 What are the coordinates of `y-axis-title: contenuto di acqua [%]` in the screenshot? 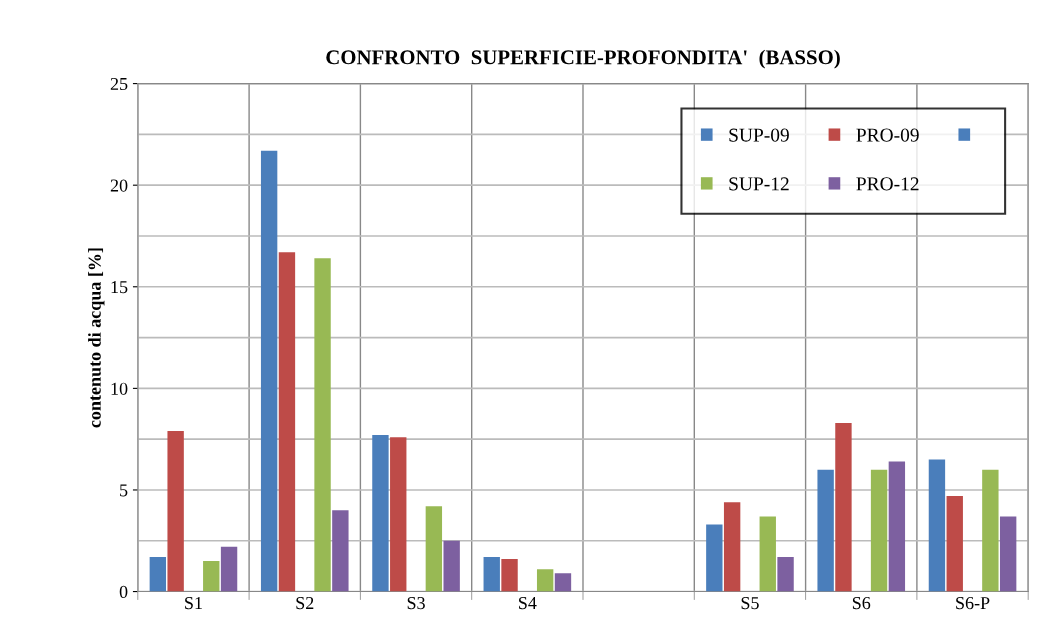 It's located at (96, 338).